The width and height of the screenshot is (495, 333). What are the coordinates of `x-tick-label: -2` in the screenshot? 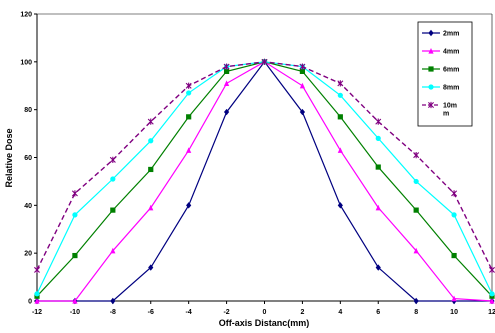 It's located at (226, 312).